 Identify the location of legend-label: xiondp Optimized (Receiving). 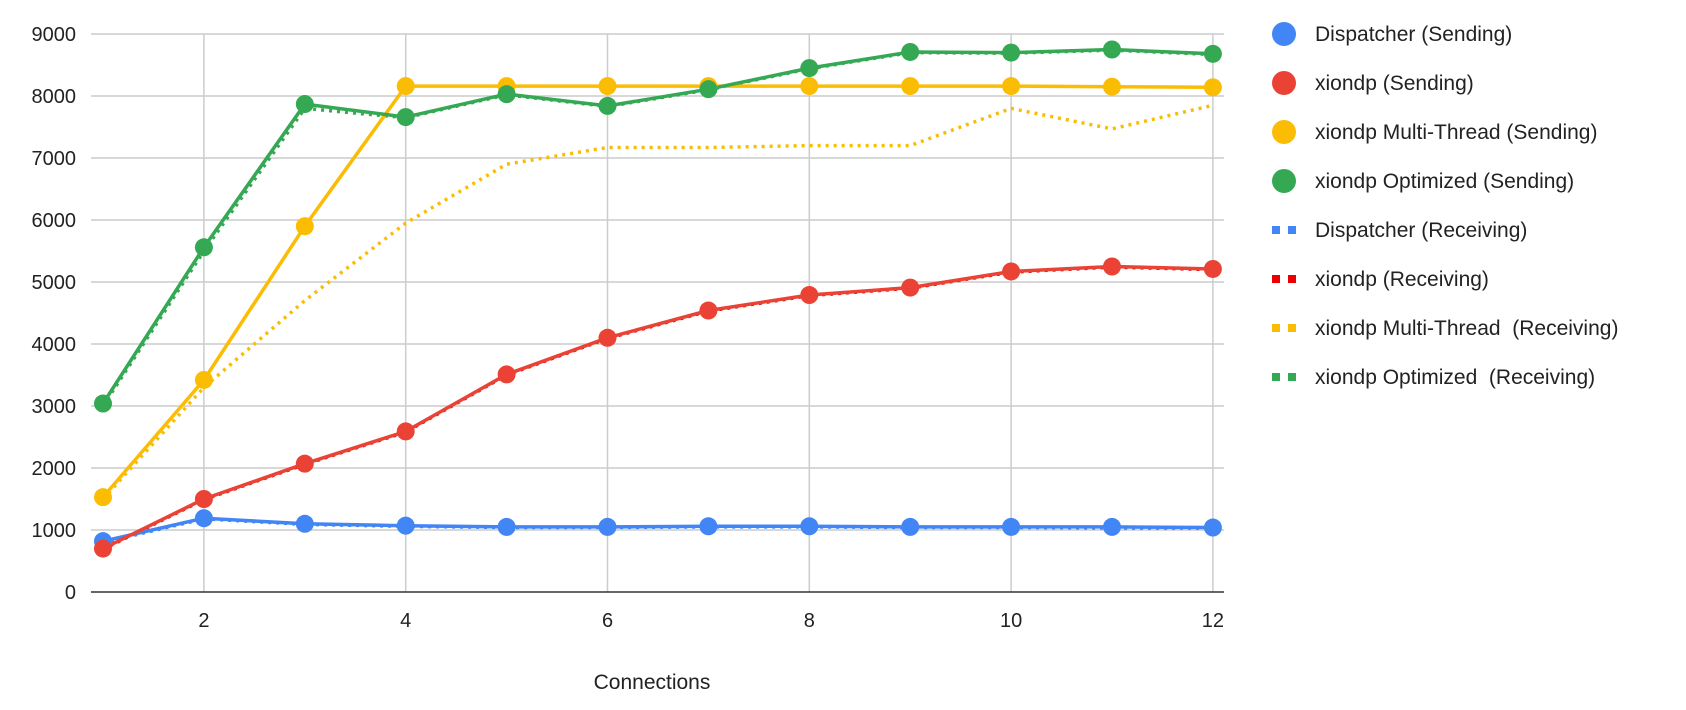
(1455, 377).